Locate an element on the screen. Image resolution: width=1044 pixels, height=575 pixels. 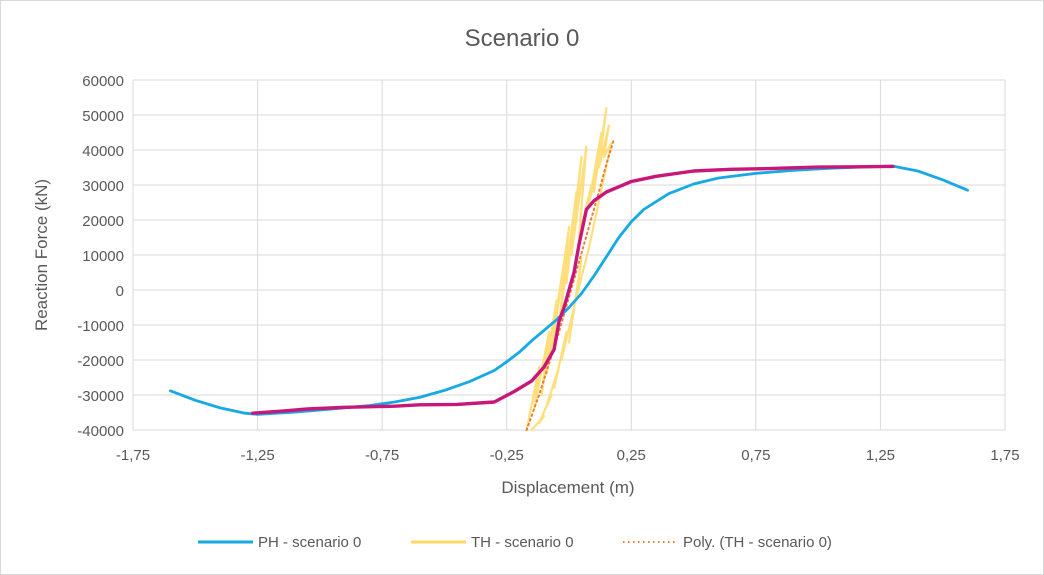
y-tick-label: 0 is located at coordinates (120, 291).